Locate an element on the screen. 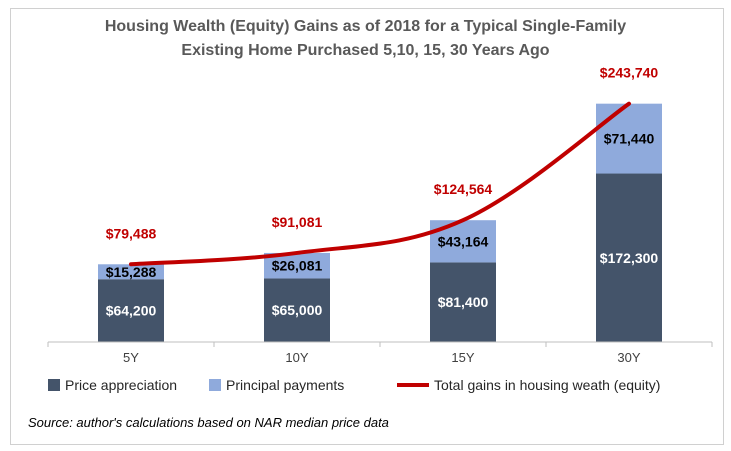  x-axis: 5Y 10Y 15Y 30Y is located at coordinates (380, 353).